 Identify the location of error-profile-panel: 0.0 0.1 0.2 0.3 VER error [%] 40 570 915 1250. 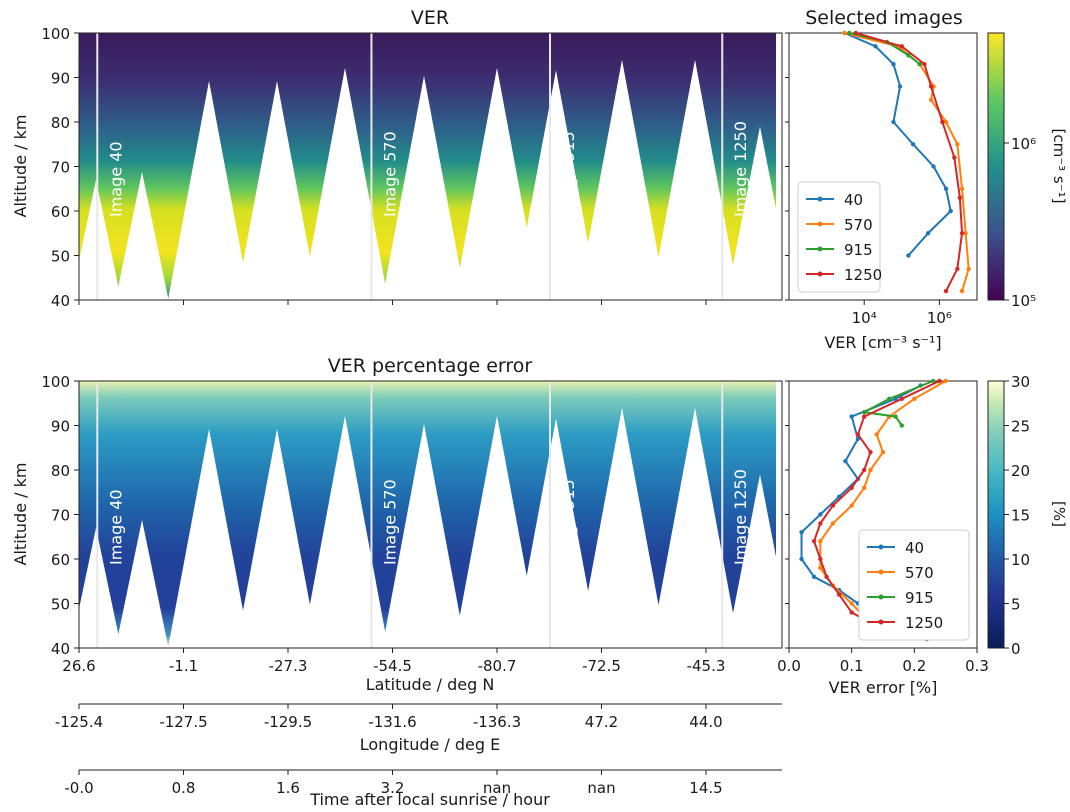
(883, 537).